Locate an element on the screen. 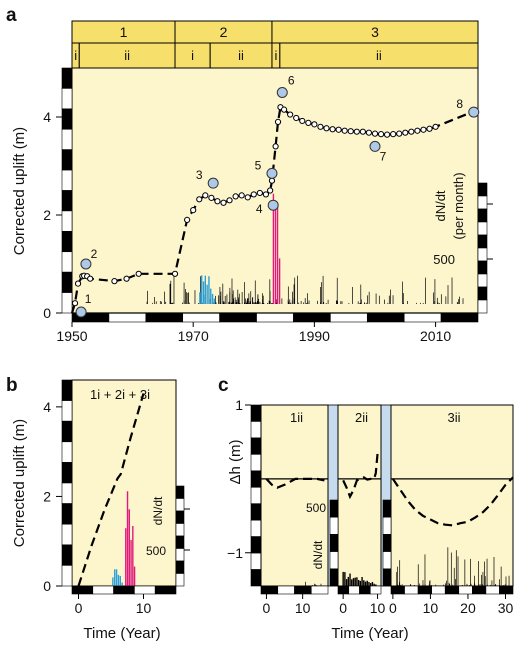 The width and height of the screenshot is (516, 646). x-tick-label: 20 is located at coordinates (468, 608).